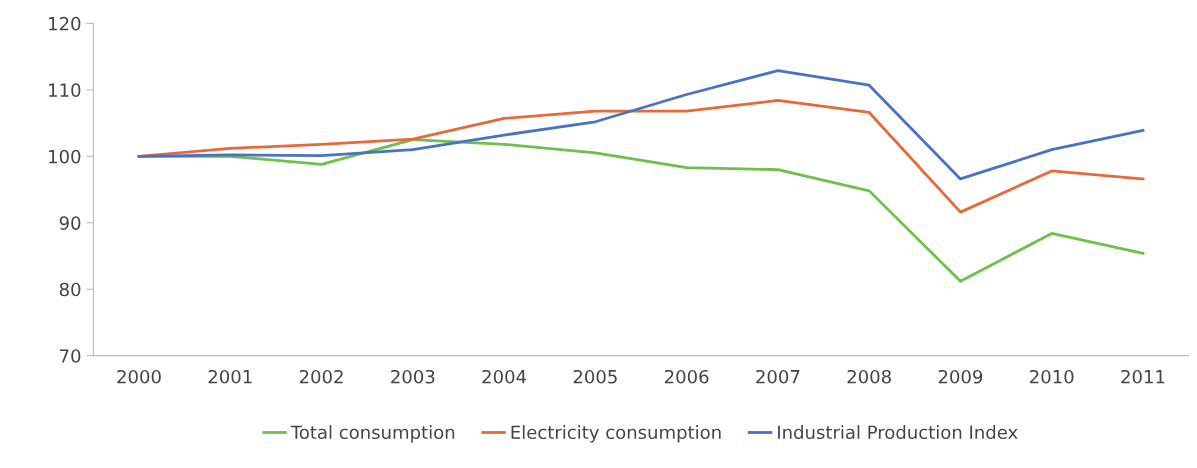 This screenshot has width=1197, height=468. I want to click on x-tick-label: 2002, so click(321, 376).